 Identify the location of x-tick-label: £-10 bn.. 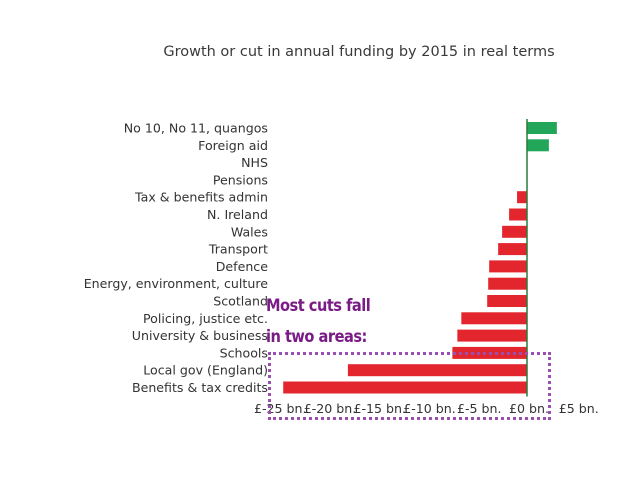
(429, 408).